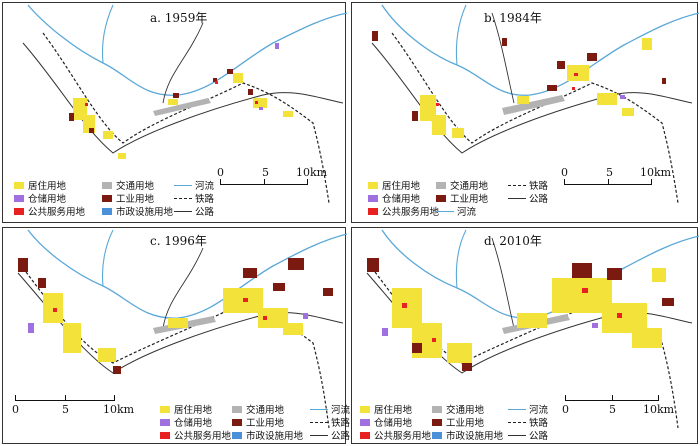 The image size is (700, 446). I want to click on transport-land, so click(182, 107).